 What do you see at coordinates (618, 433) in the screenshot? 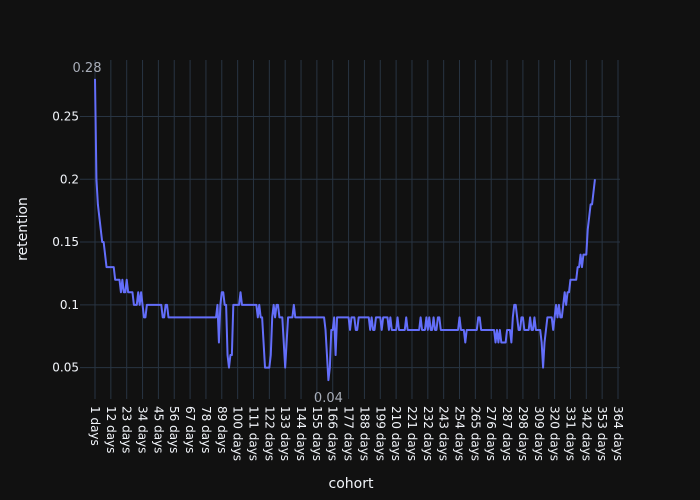
I see `x-tick-label: 364 days` at bounding box center [618, 433].